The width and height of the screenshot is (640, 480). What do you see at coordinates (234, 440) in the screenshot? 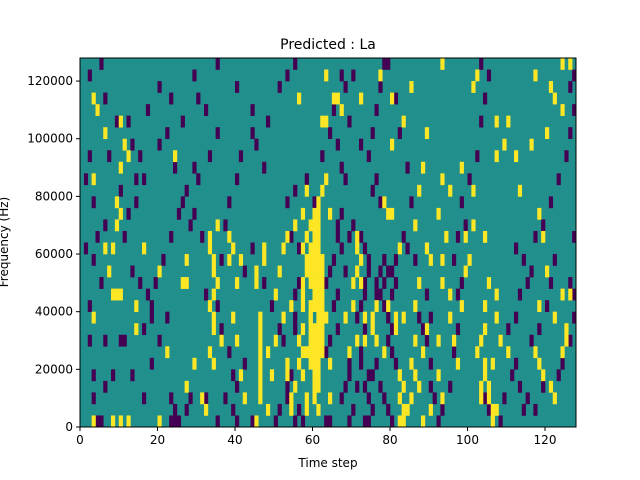
I see `x-tick-label: 40` at bounding box center [234, 440].